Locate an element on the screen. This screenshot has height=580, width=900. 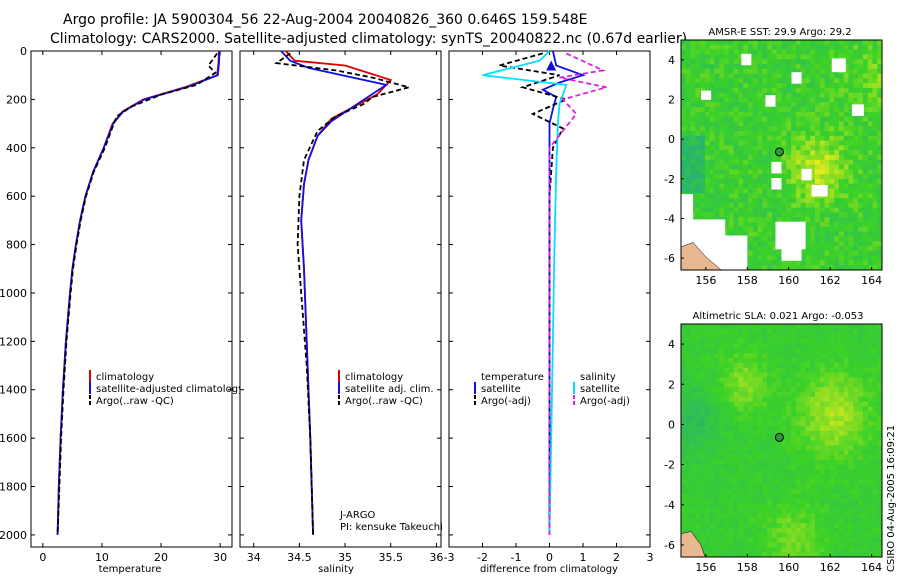
legend-temp-argo-label: Argo(-adj) is located at coordinates (506, 401).